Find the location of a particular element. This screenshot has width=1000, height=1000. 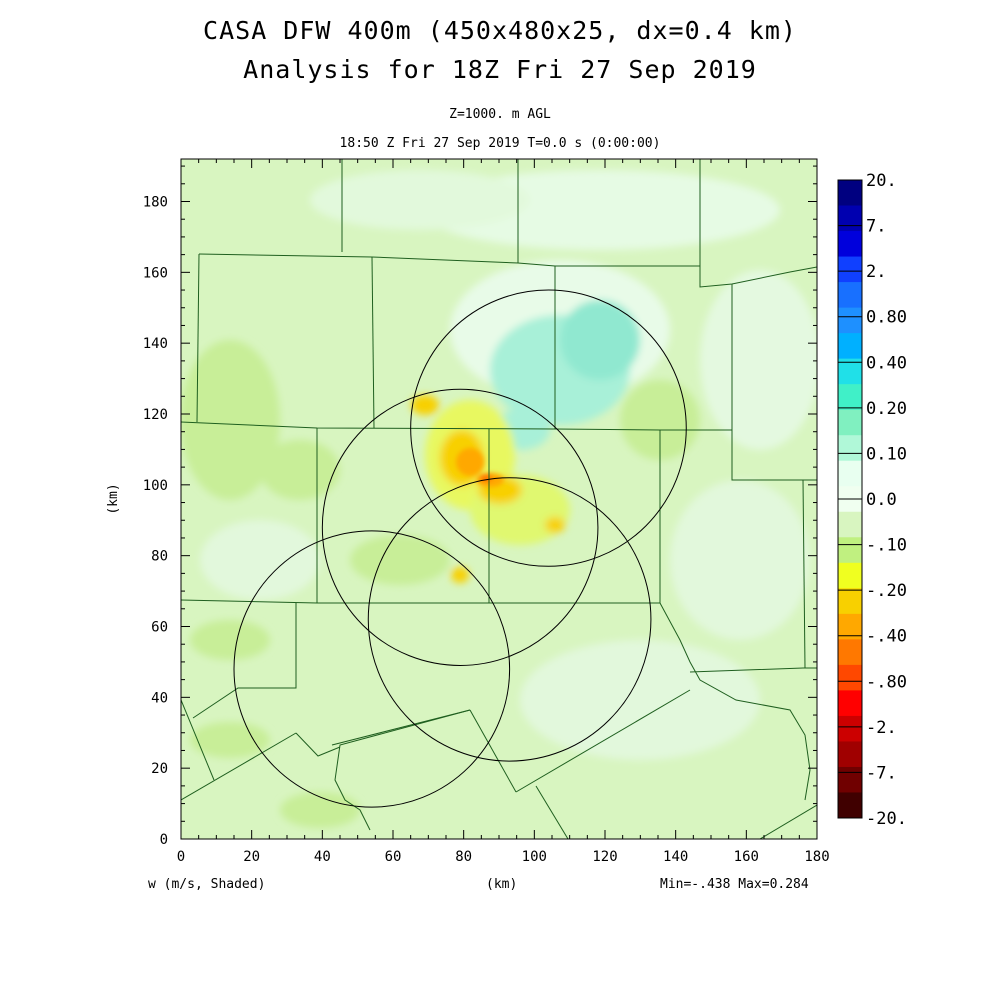

colorbar-label: 0.40 is located at coordinates (886, 363).